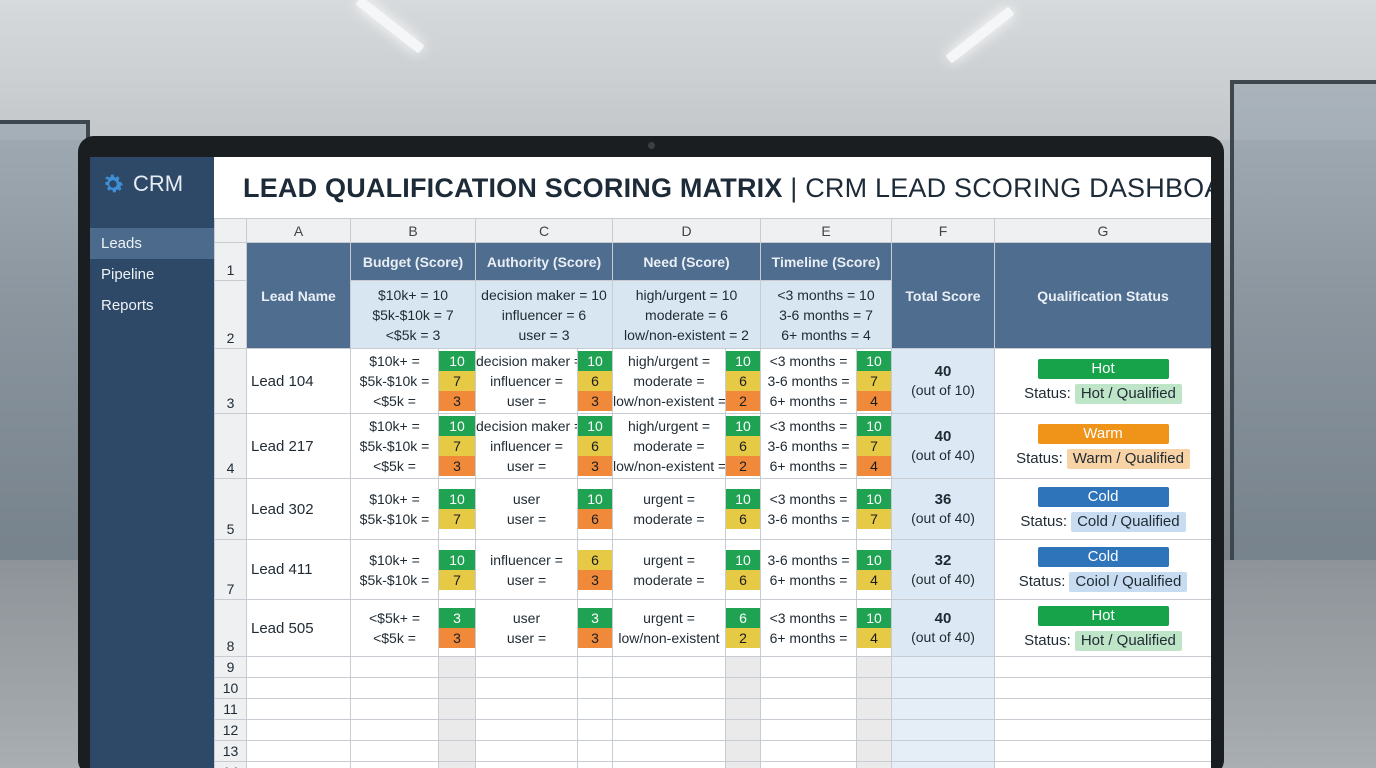 This screenshot has width=1376, height=768. Describe the element at coordinates (943, 381) in the screenshot. I see `total-score-cell: 40 (out of 10)` at that location.